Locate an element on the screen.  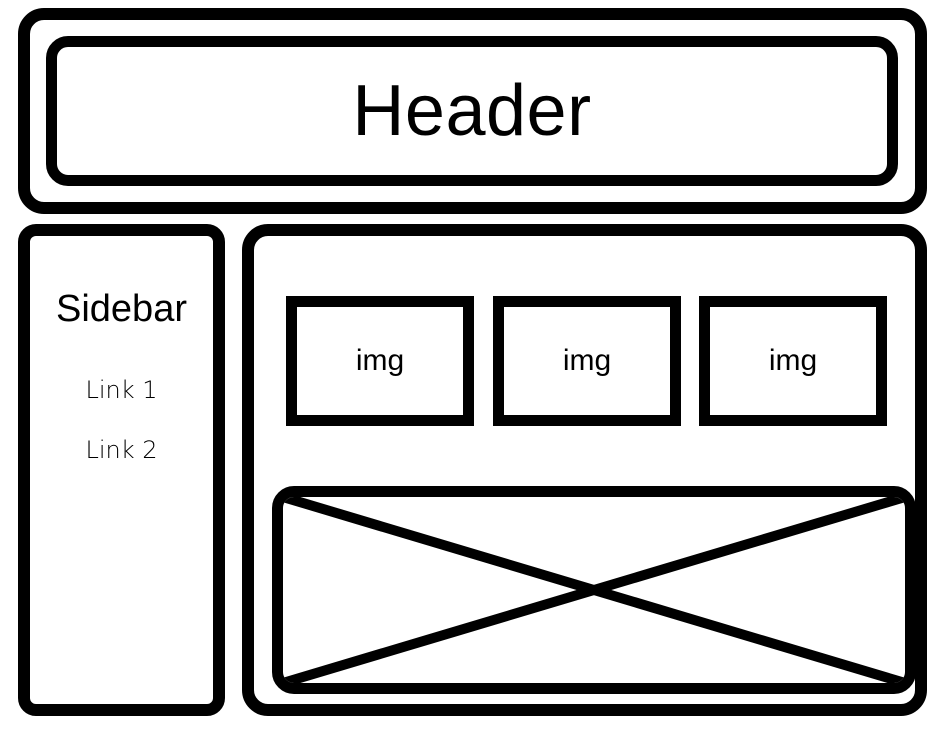
sidebar-title: Sidebar is located at coordinates (121, 309).